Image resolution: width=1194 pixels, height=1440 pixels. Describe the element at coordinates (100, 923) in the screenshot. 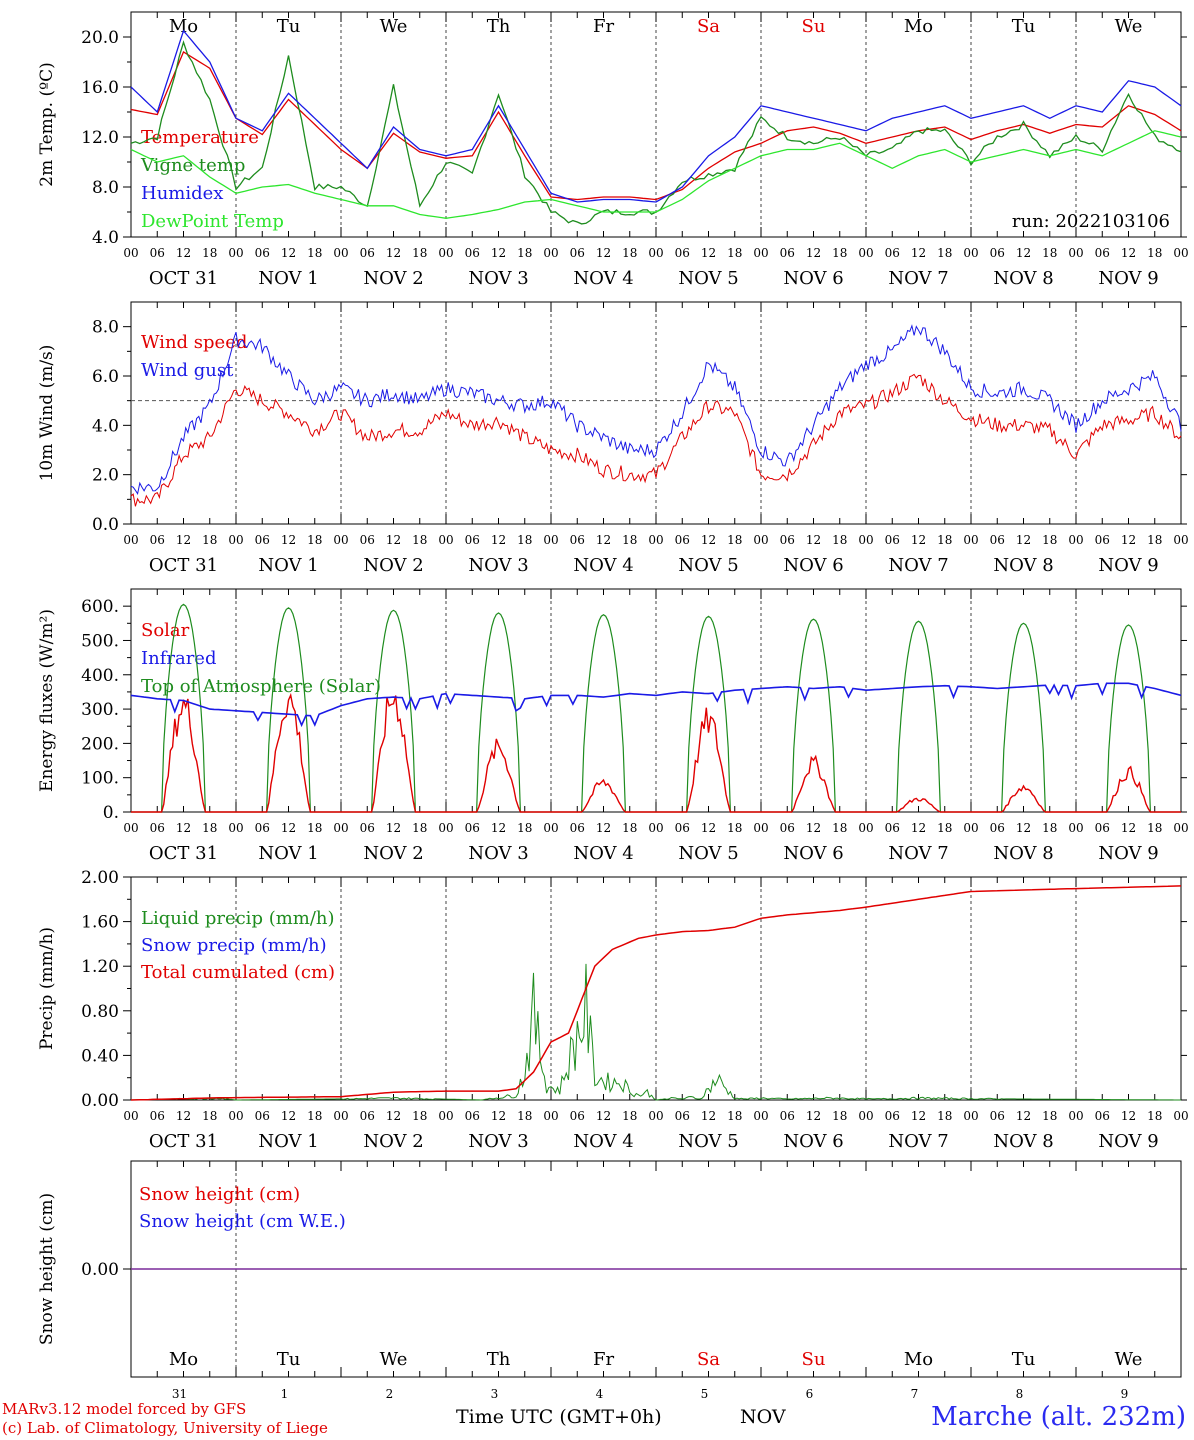

I see `ytick-label: 1.60` at that location.